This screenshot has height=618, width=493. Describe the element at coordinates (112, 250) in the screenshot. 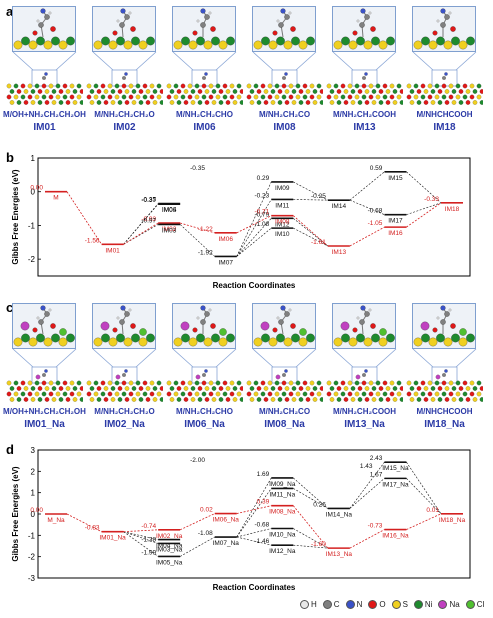

I see `state-label: IM01` at that location.